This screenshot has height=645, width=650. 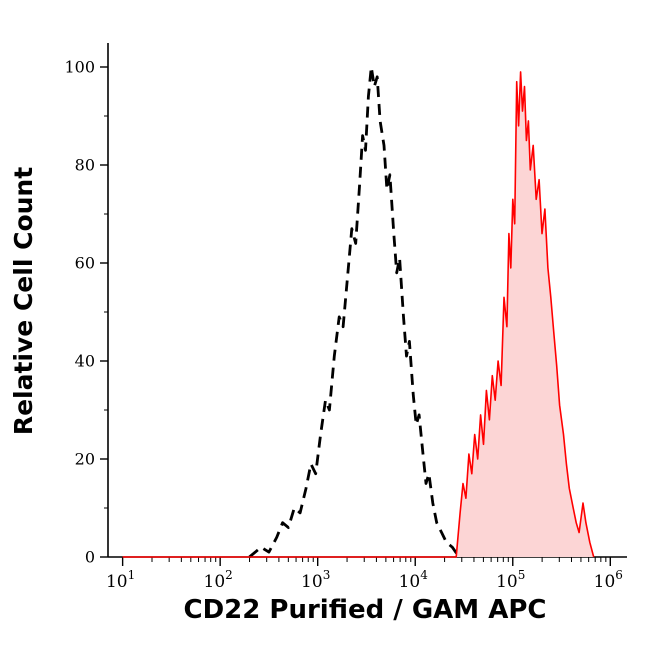 I want to click on y-axis-title: Relative Cell Count, so click(x=23, y=301).